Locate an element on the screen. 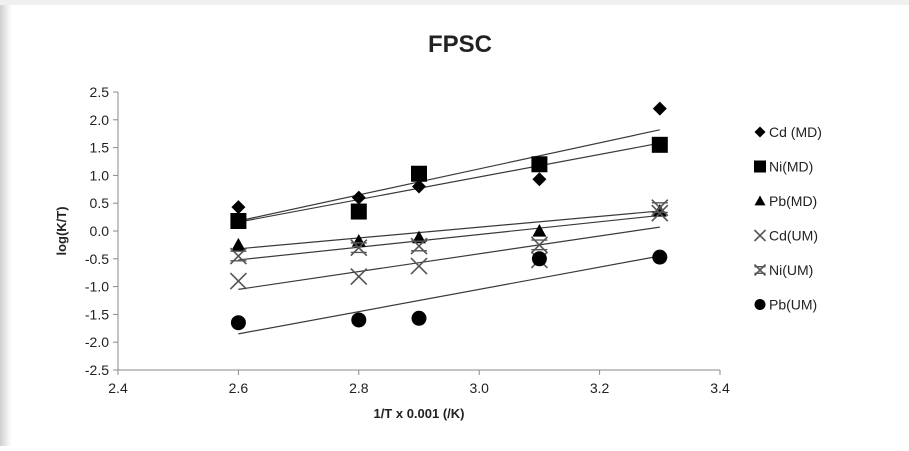 The width and height of the screenshot is (909, 451). top-frame-edge is located at coordinates (454, 2).